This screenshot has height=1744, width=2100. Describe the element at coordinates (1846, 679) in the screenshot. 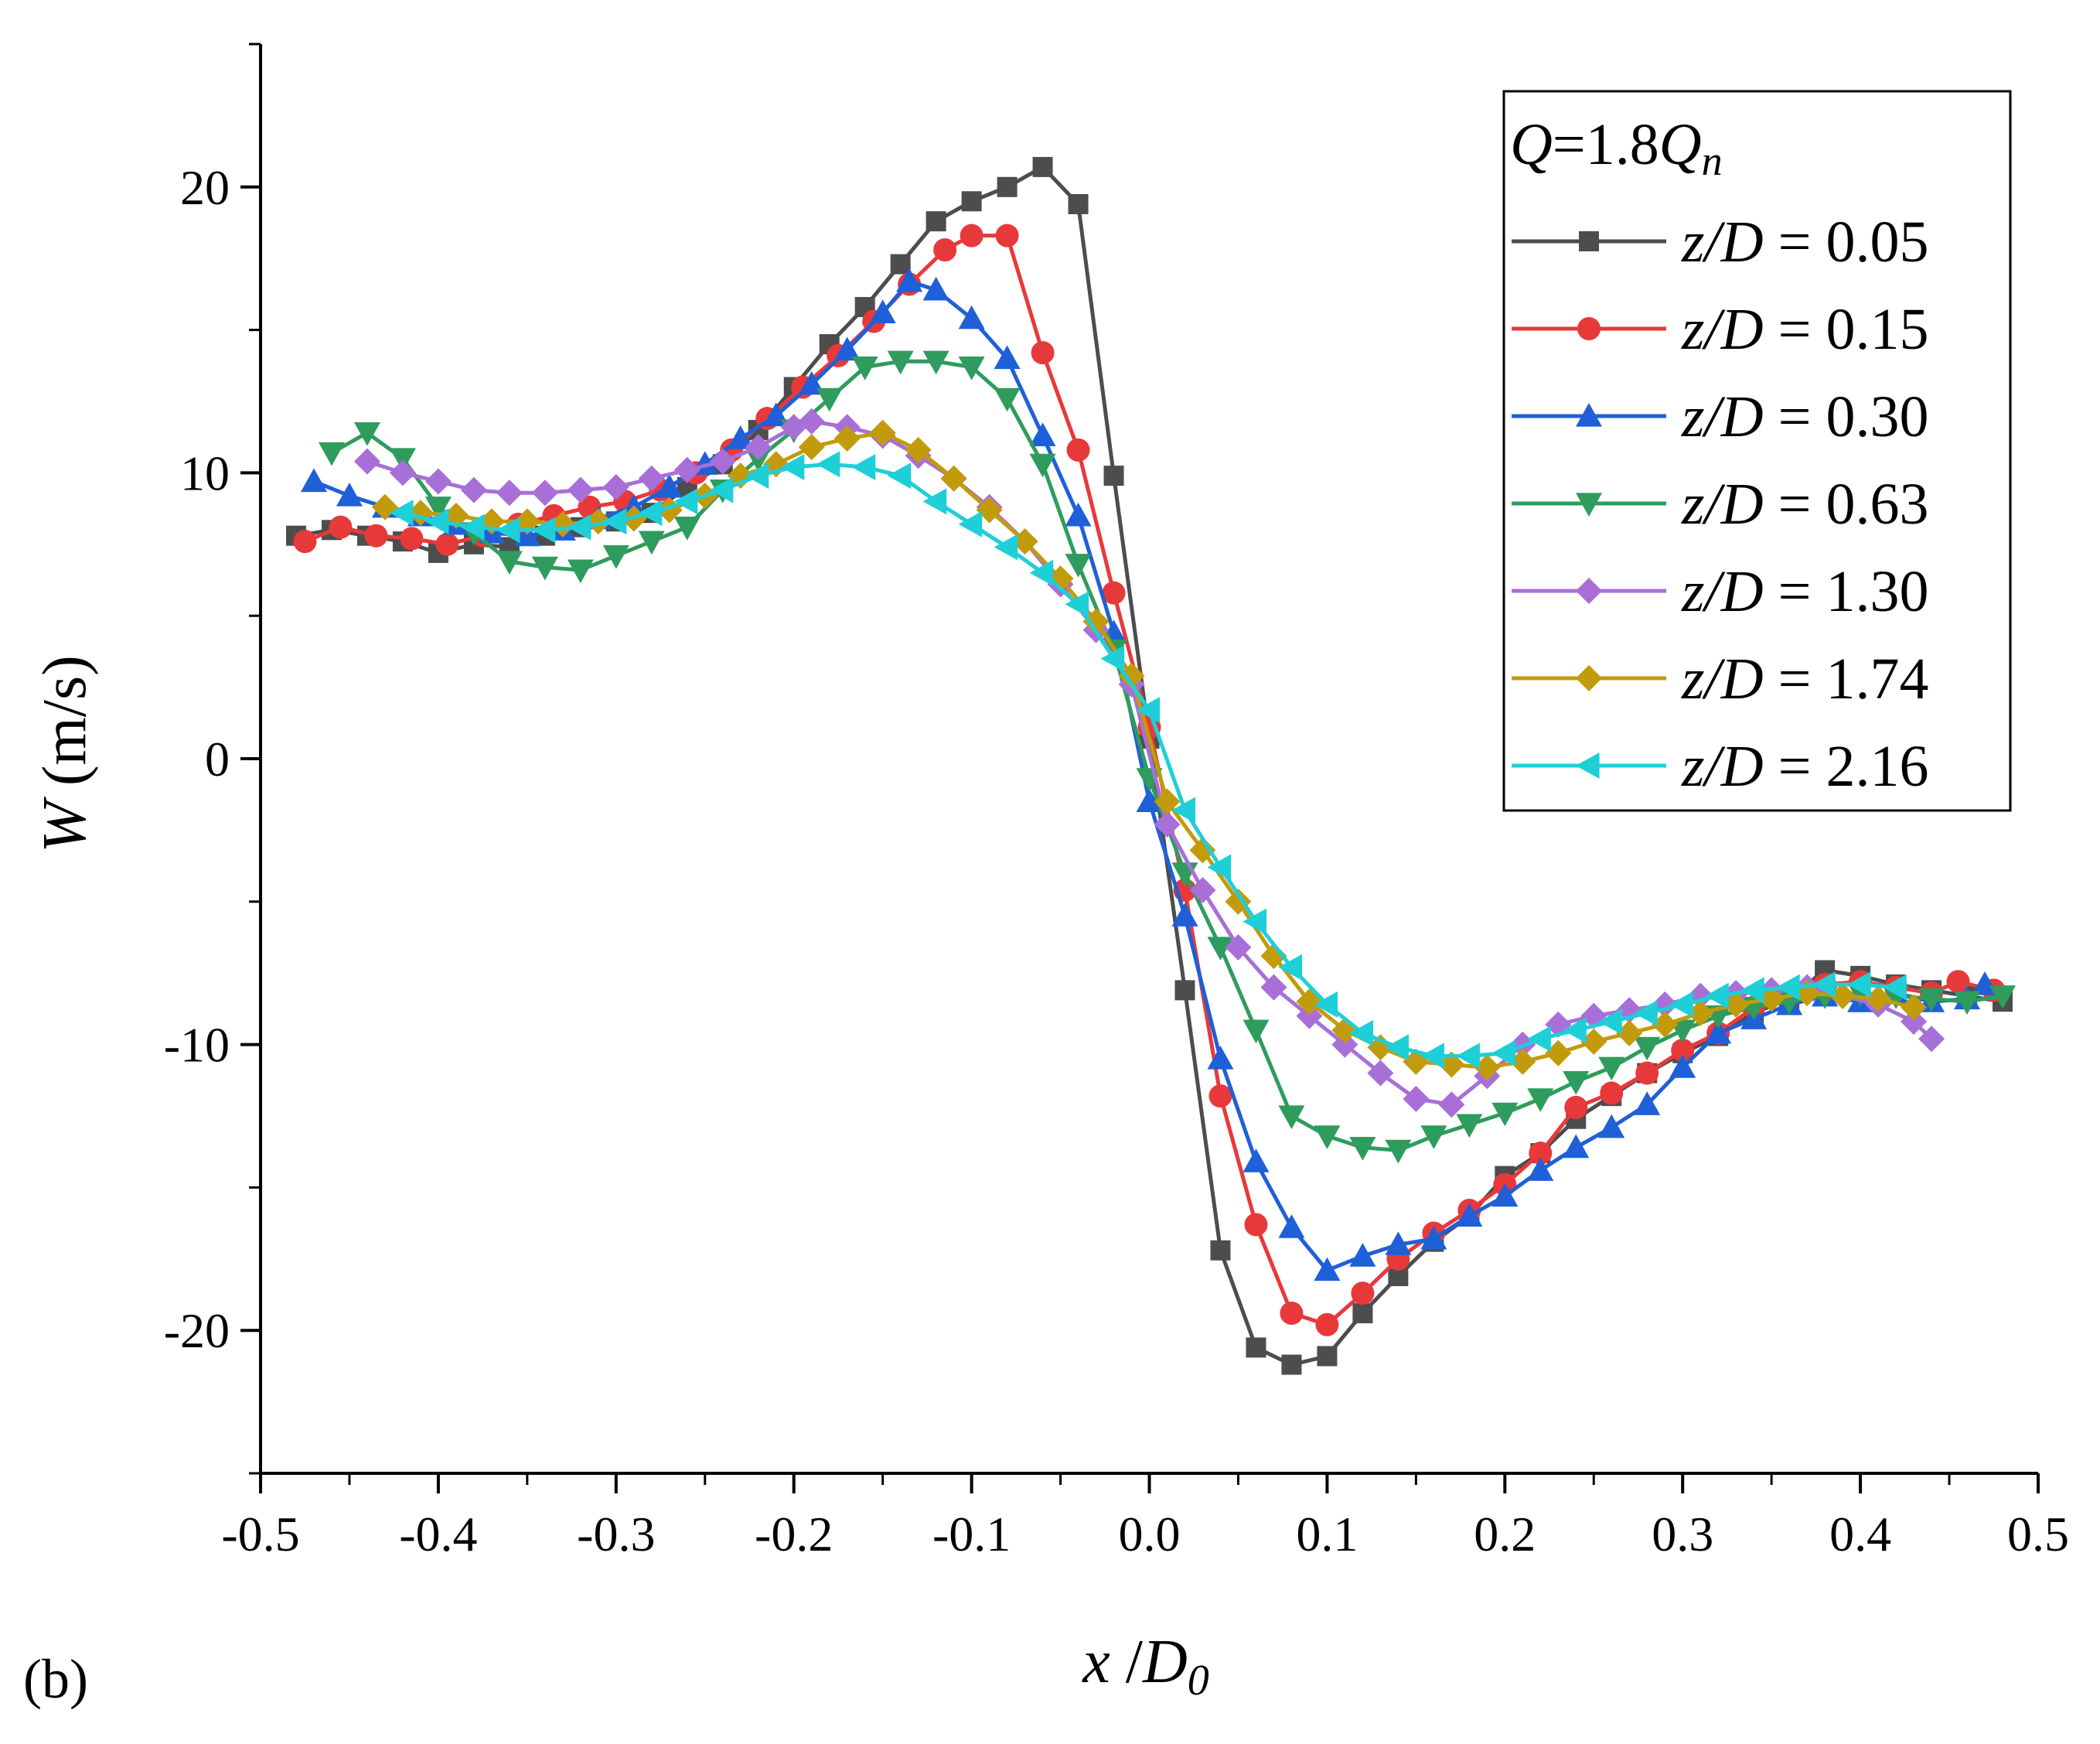

I see `legend-label-value: = 1.74` at that location.